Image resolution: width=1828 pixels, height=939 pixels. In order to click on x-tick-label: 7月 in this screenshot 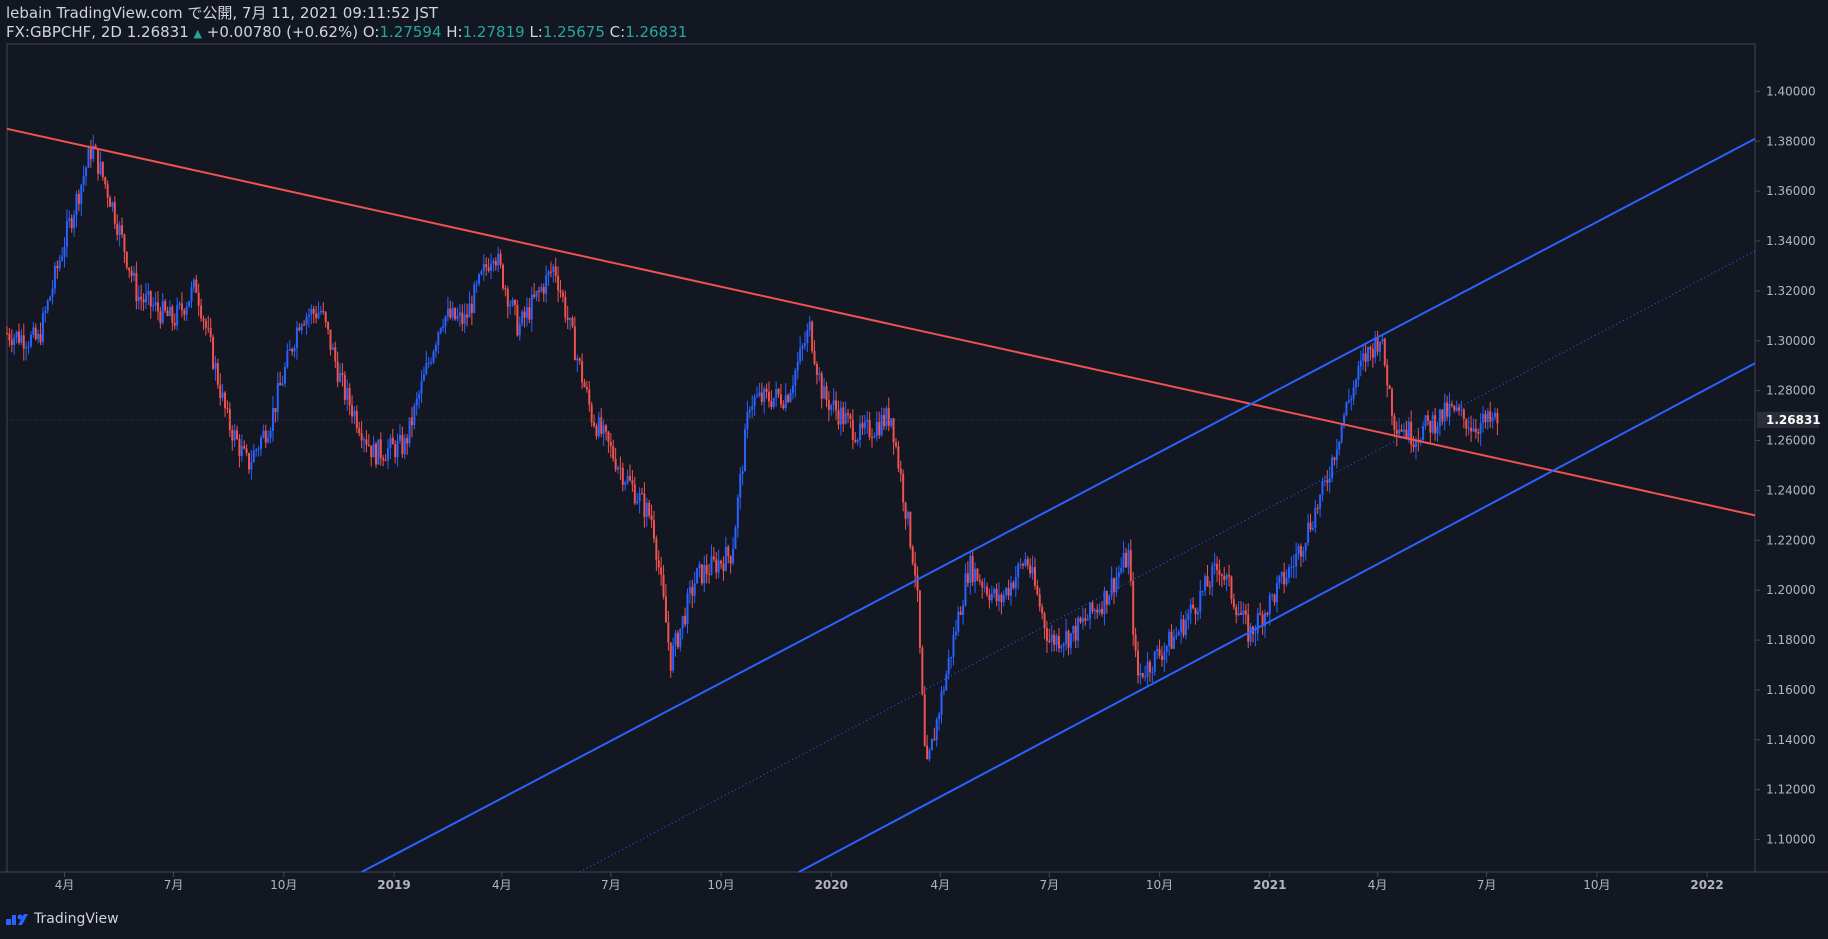, I will do `click(611, 885)`.